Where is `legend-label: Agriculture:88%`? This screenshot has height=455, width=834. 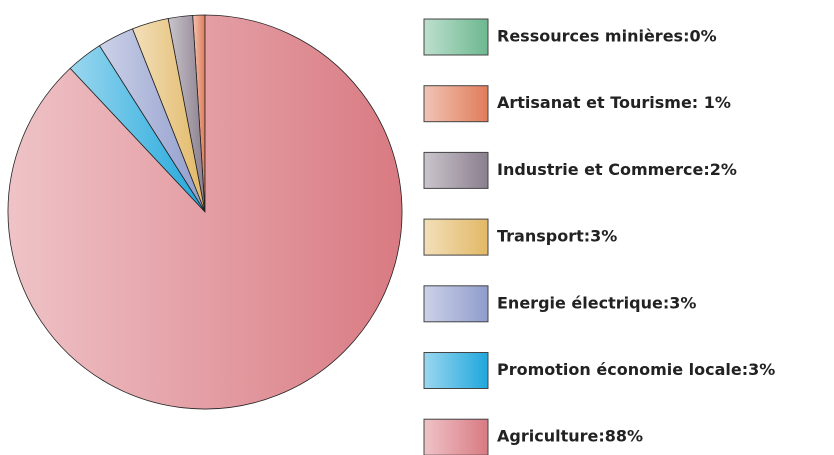 legend-label: Agriculture:88% is located at coordinates (570, 436).